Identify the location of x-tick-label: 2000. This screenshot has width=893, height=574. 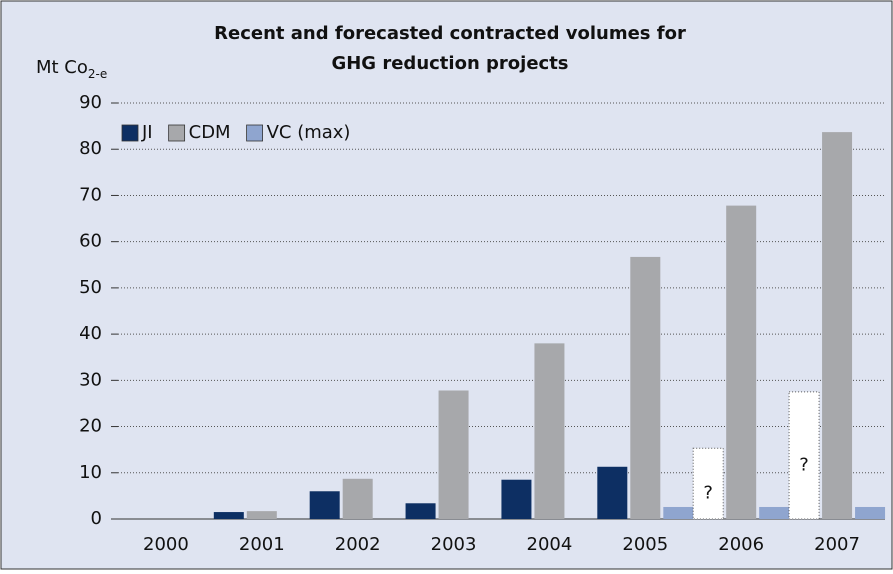
(166, 544).